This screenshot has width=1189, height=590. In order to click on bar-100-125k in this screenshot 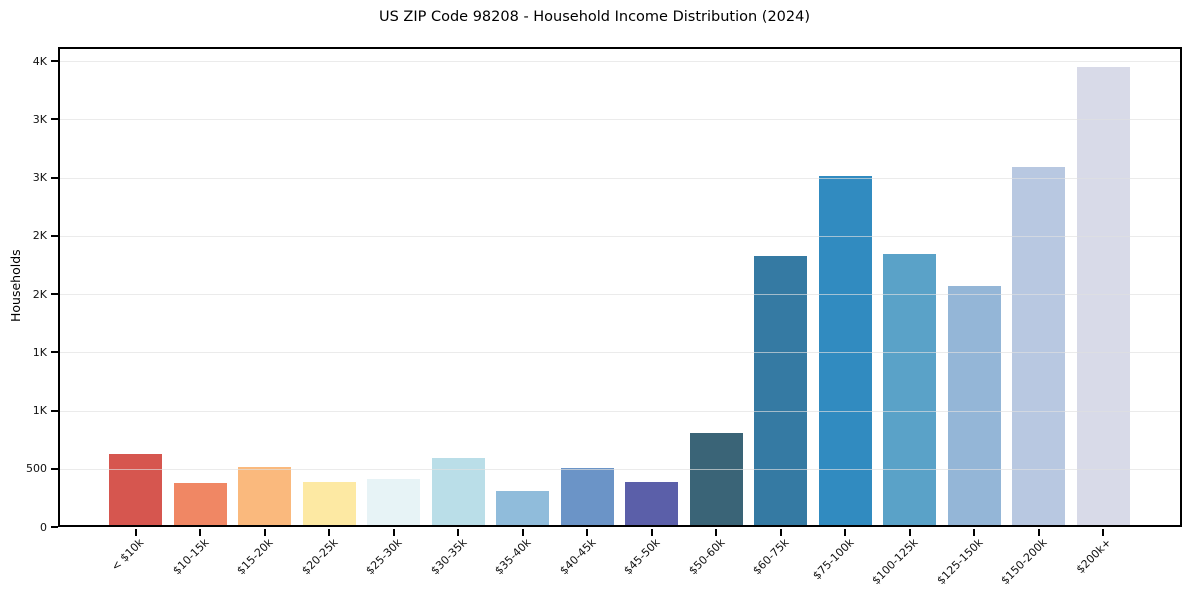, I will do `click(909, 390)`.